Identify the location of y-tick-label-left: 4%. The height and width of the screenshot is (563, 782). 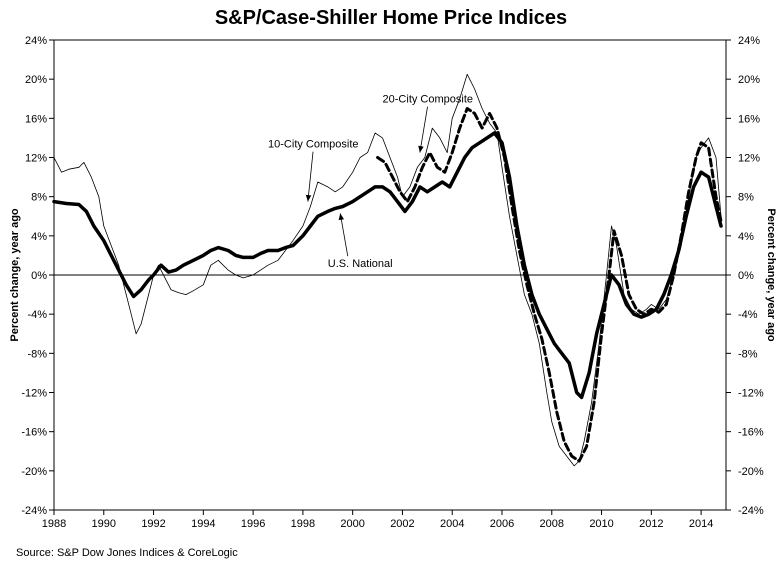
(39, 237).